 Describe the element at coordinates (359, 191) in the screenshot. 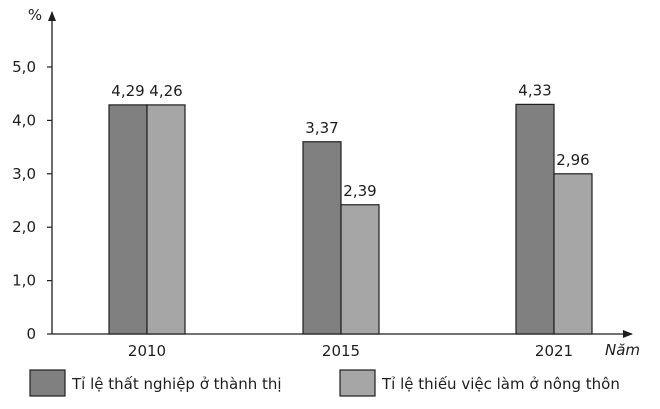

I see `data-label: 2,39` at that location.